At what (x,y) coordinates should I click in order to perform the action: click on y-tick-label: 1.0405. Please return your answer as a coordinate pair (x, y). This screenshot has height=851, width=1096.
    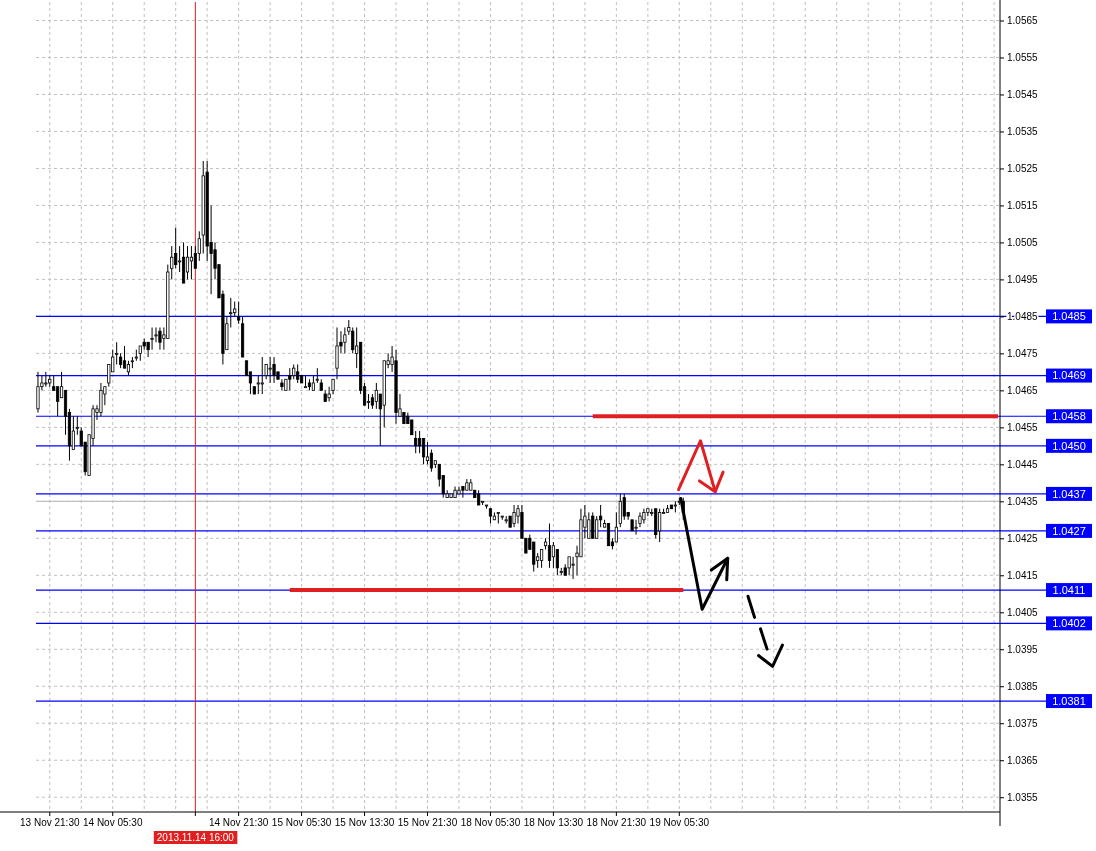
    Looking at the image, I should click on (1023, 612).